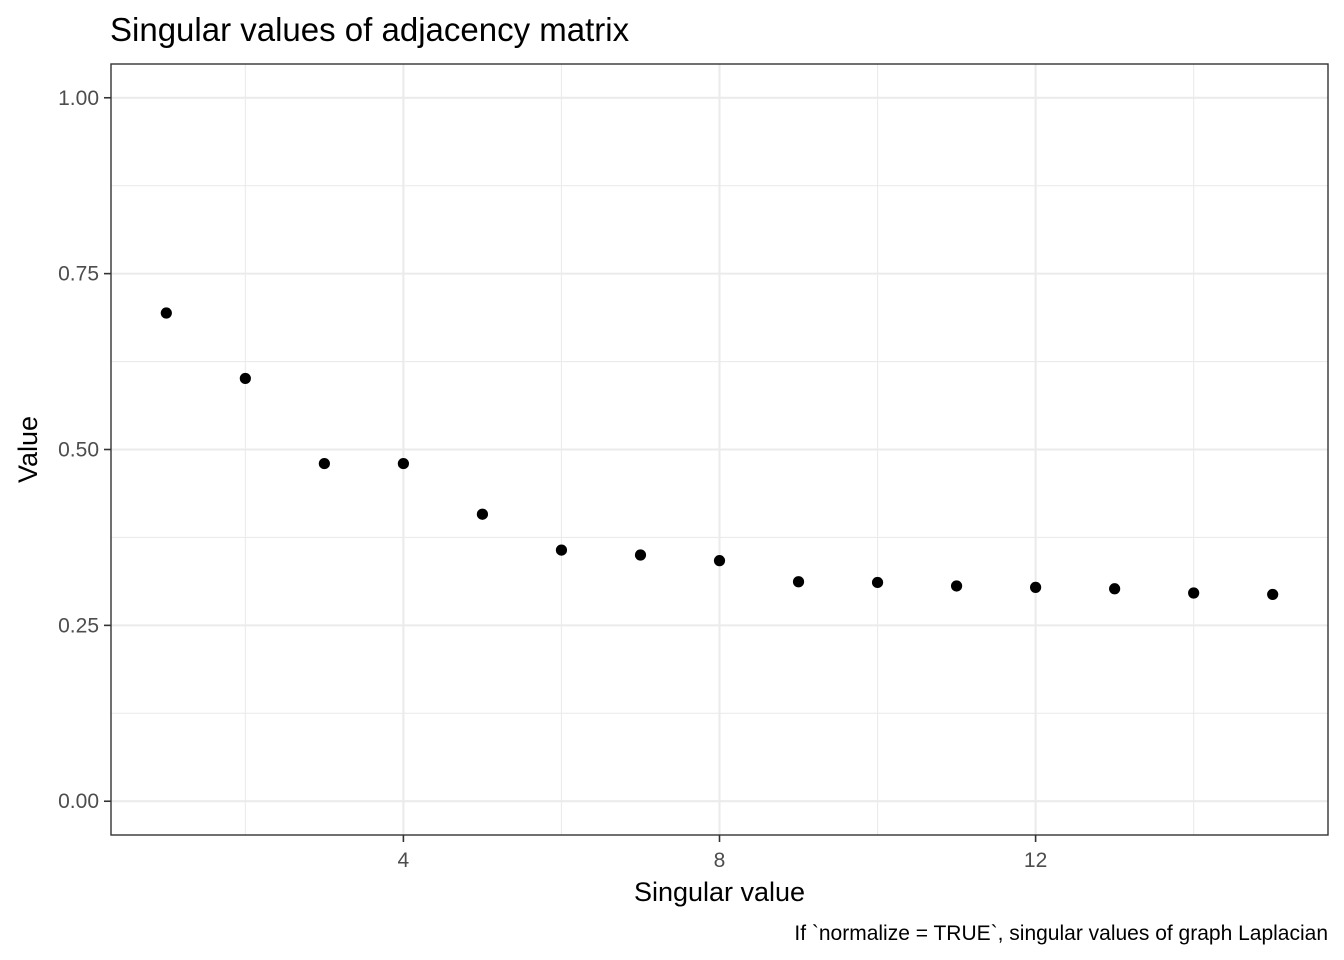 The image size is (1344, 960). I want to click on x-tick-label: 4, so click(404, 860).